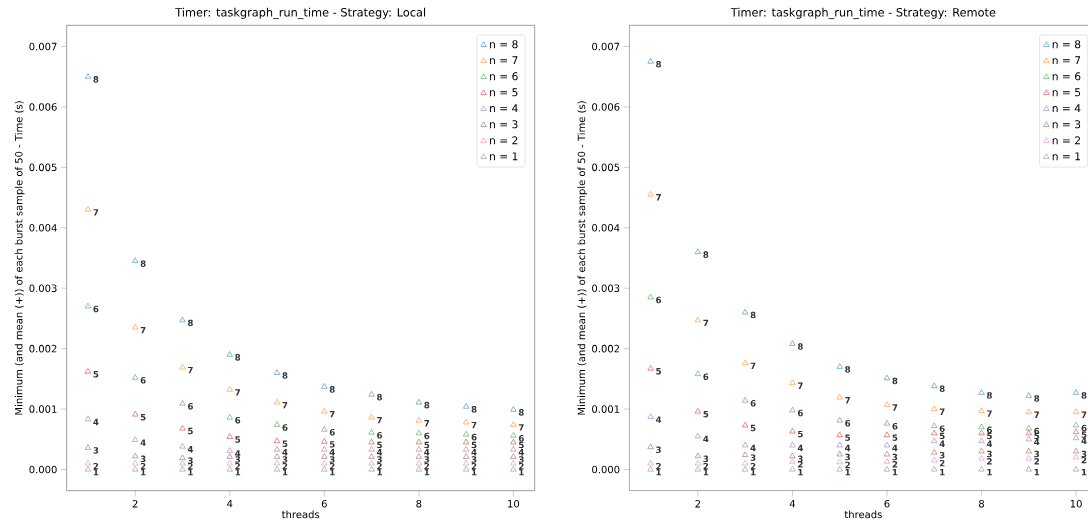 Image resolution: width=1088 pixels, height=528 pixels. Describe the element at coordinates (419, 503) in the screenshot. I see `x-tick-label: 8` at that location.